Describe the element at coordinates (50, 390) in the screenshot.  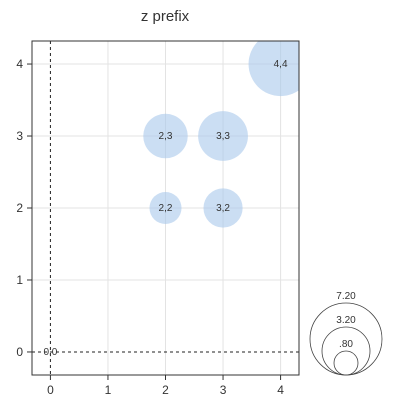
I see `x-tick-label: 0` at that location.